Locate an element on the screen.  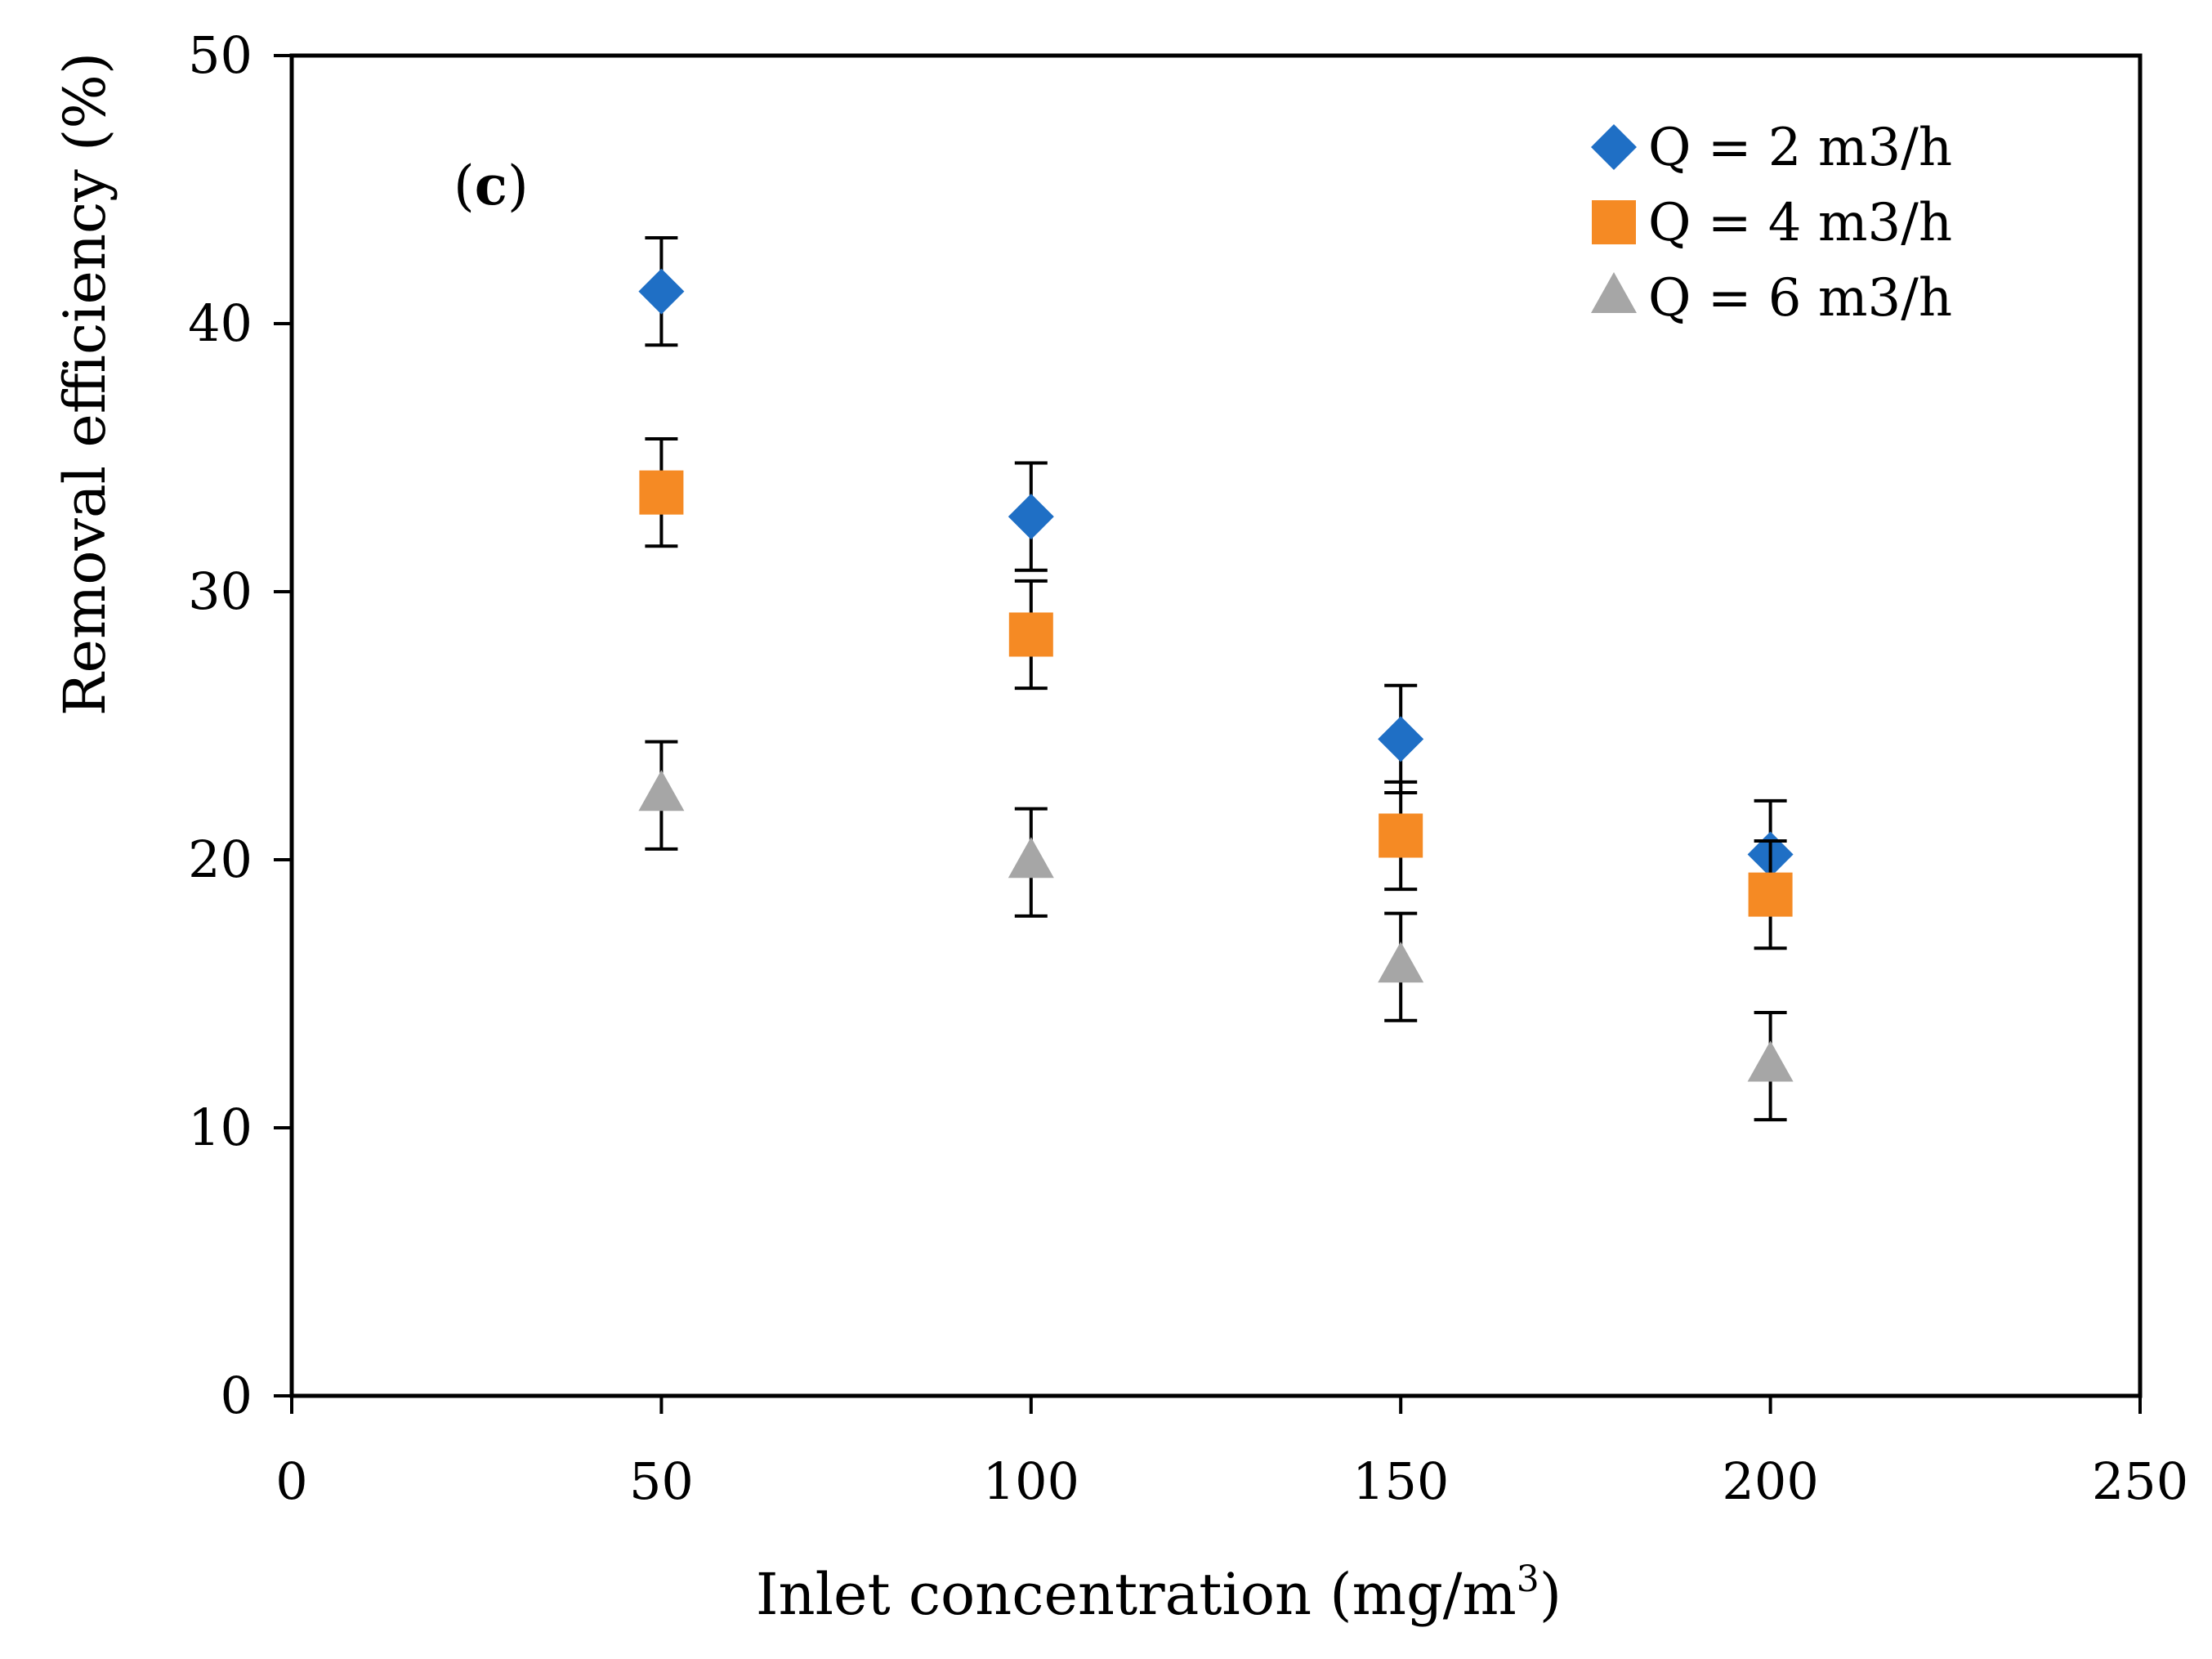
y-tick-label: 30 is located at coordinates (220, 591).